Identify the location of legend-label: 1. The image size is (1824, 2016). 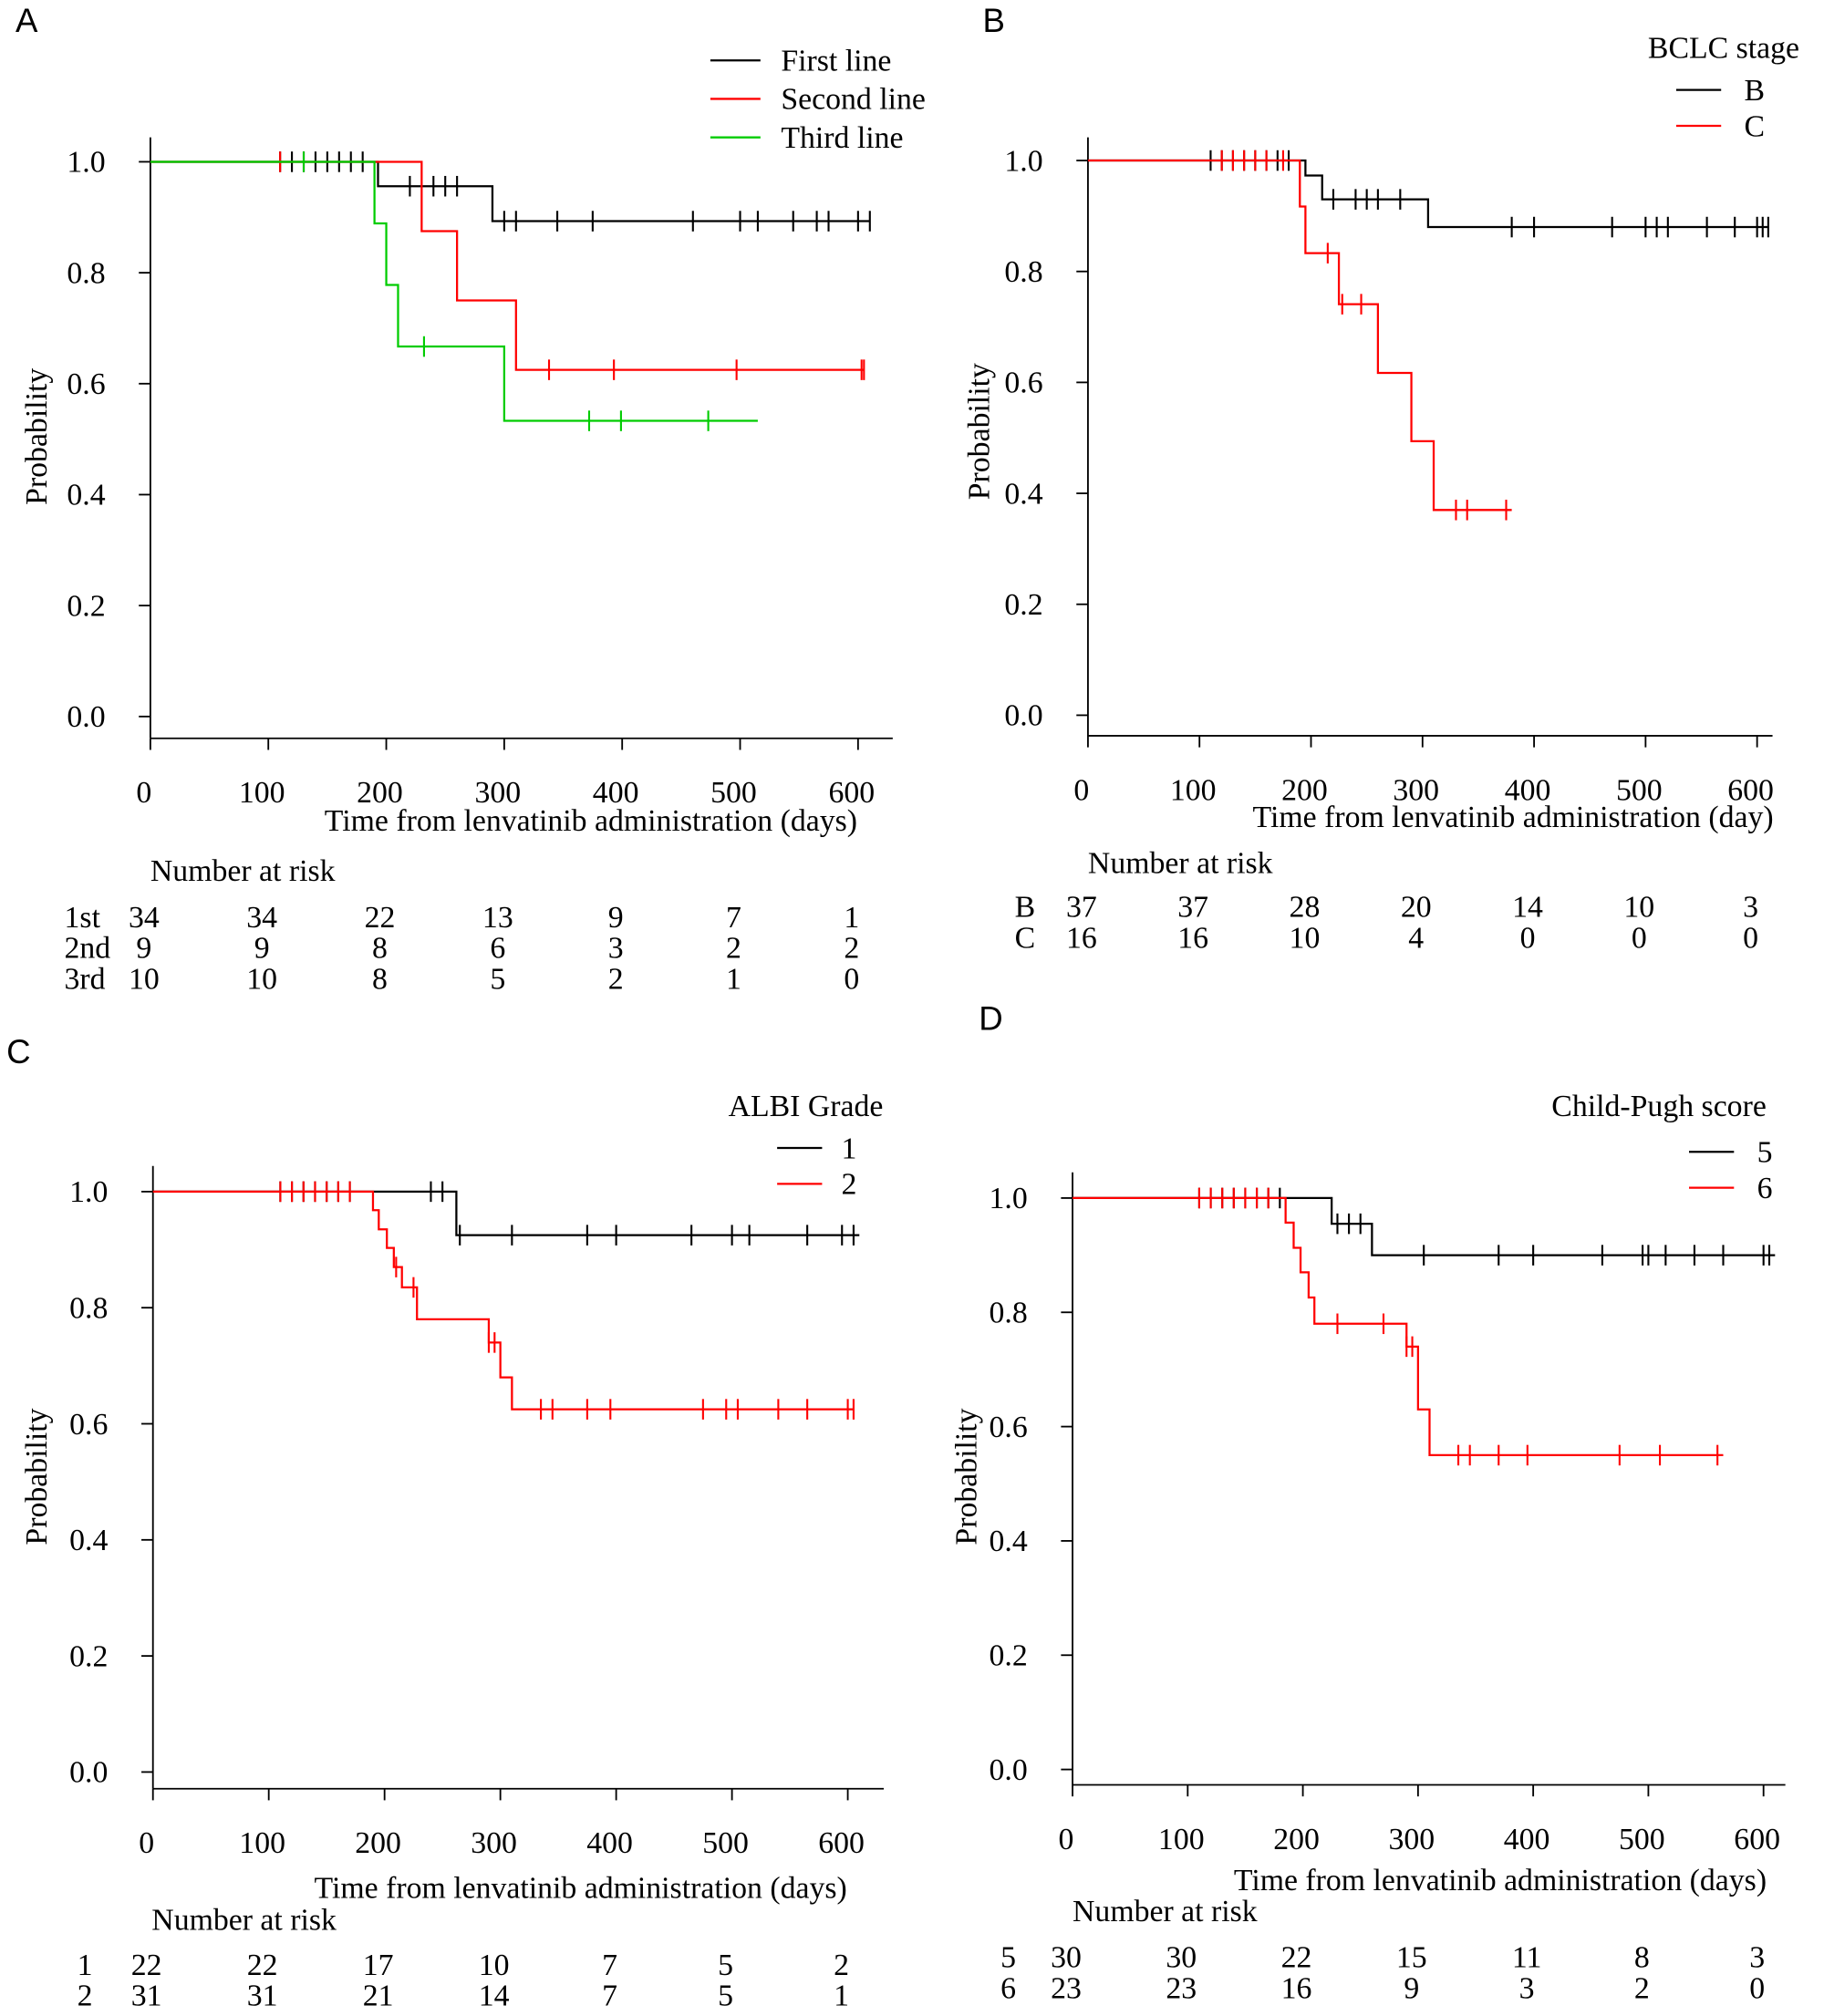
(850, 1148).